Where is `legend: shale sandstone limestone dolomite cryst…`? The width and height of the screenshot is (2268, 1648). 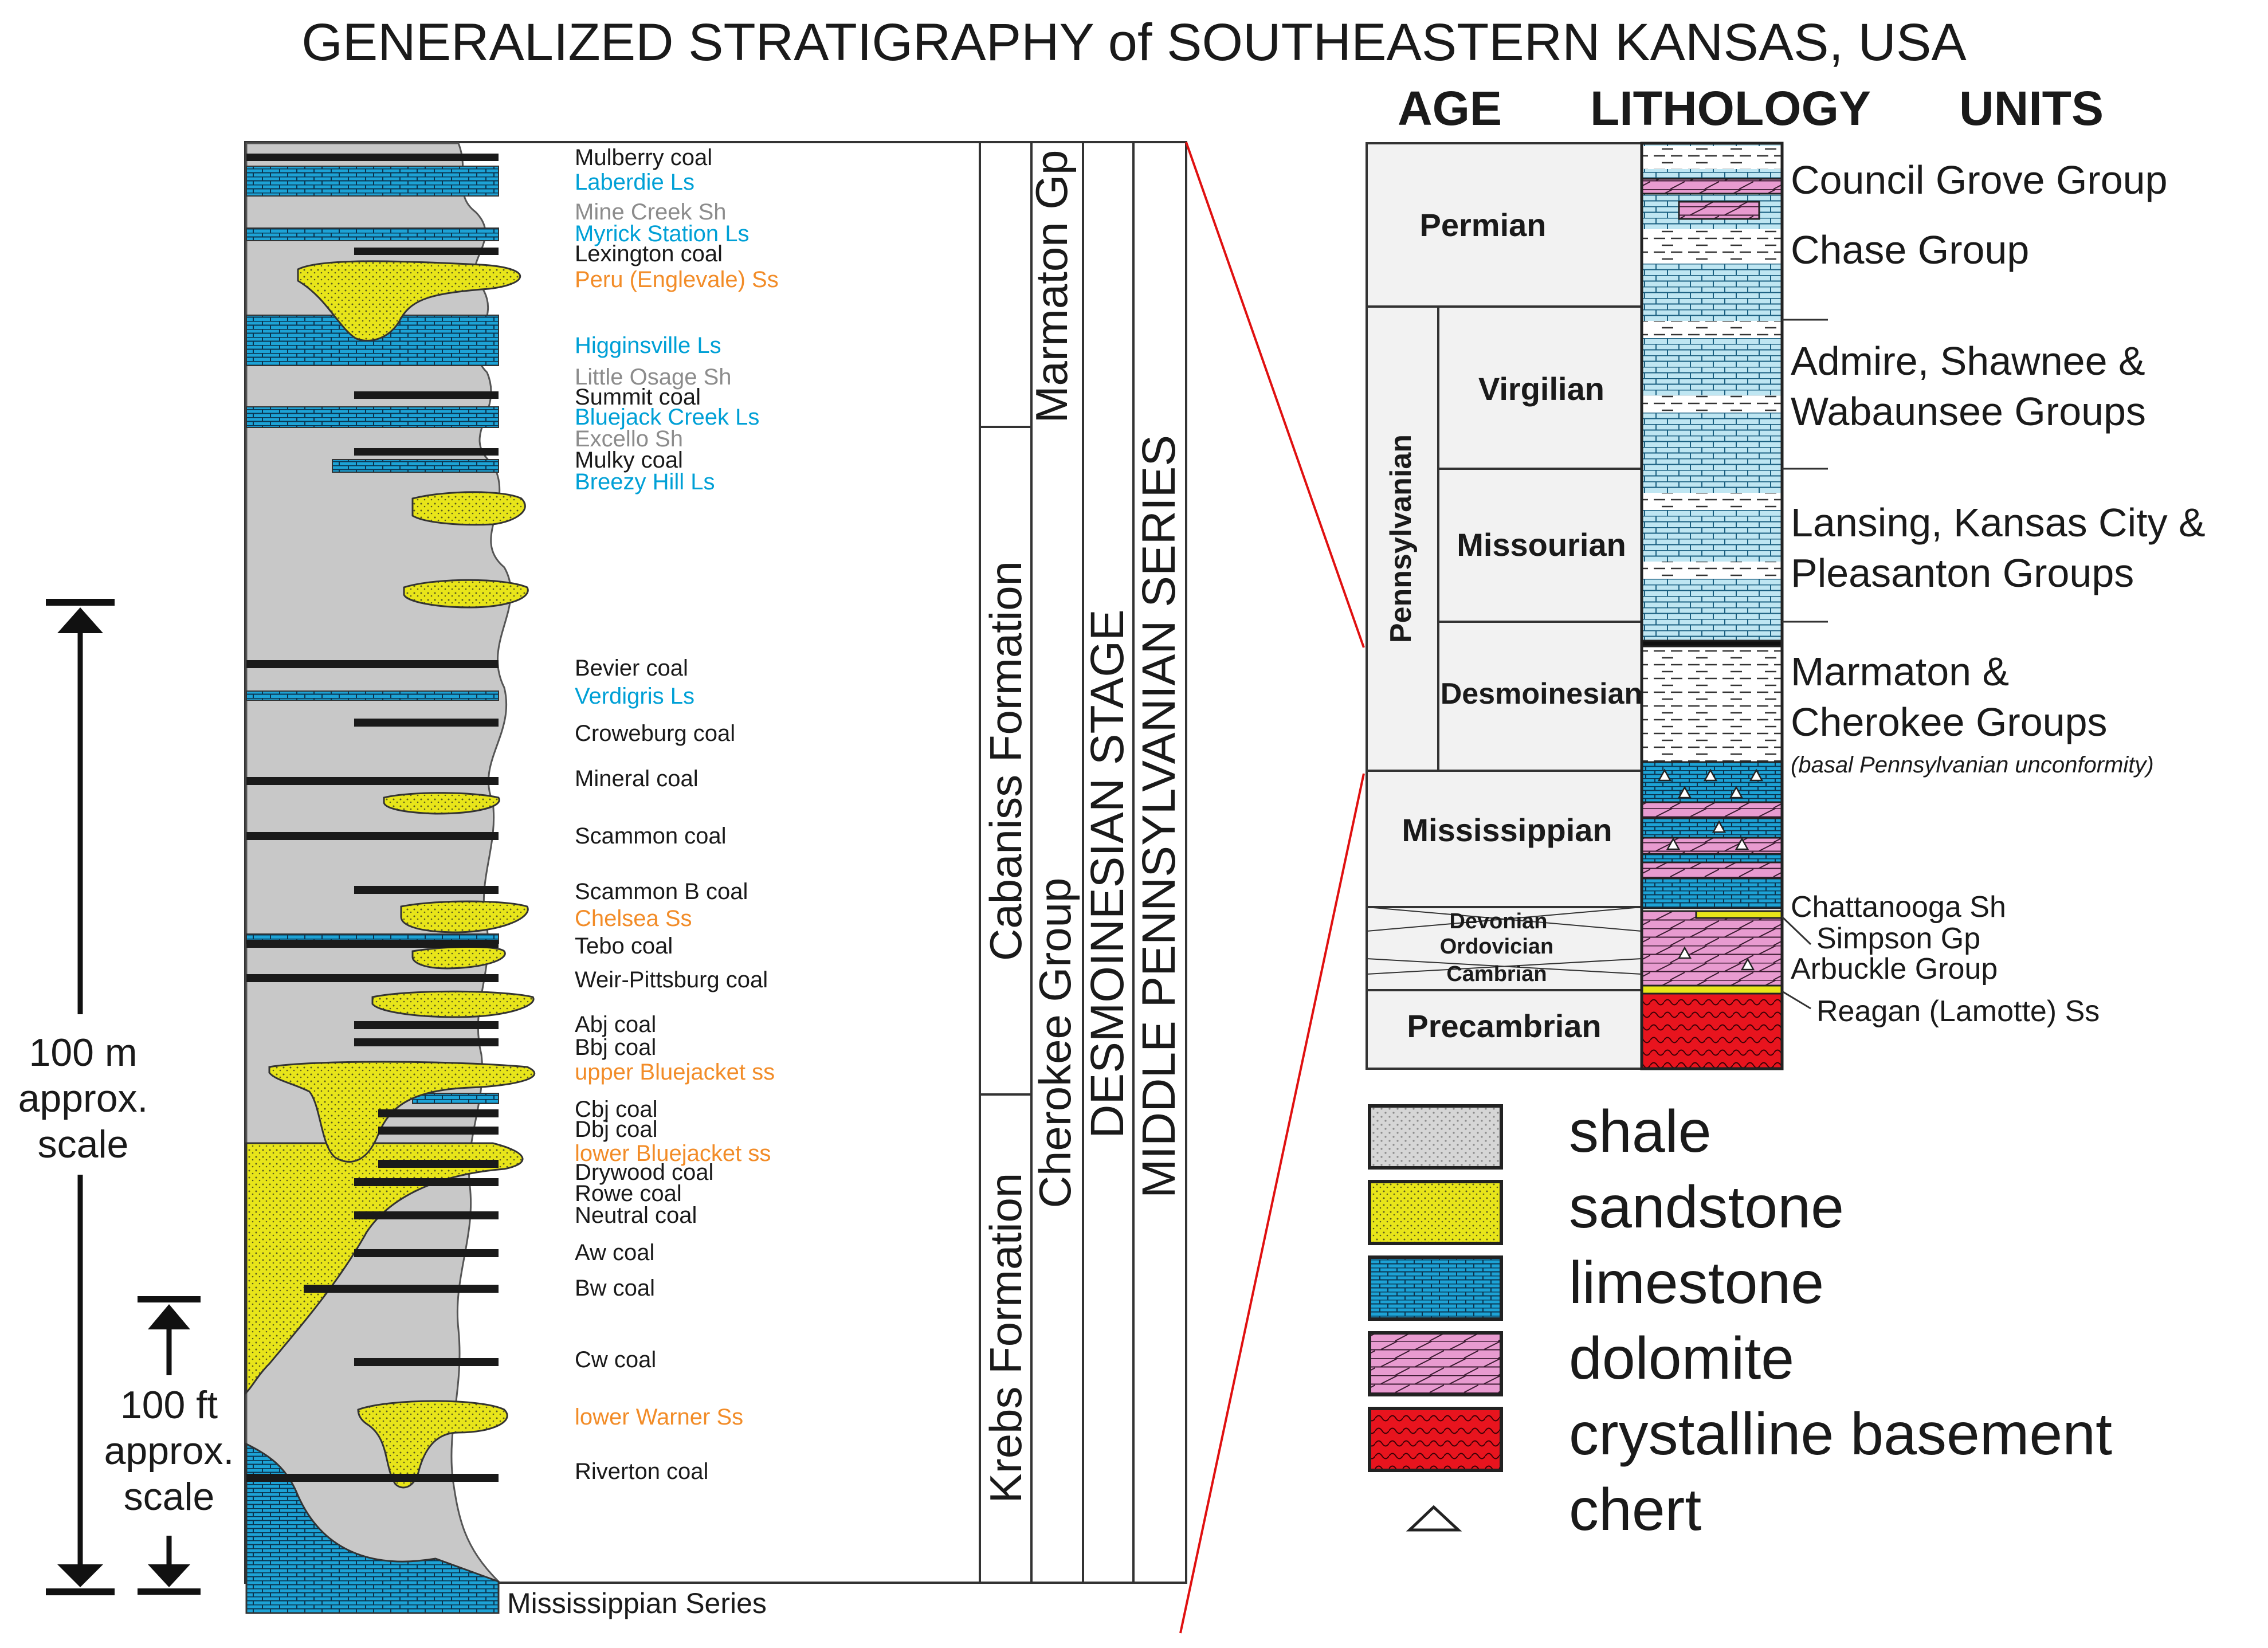
legend: shale sandstone limestone dolomite cryst… is located at coordinates (1740, 1320).